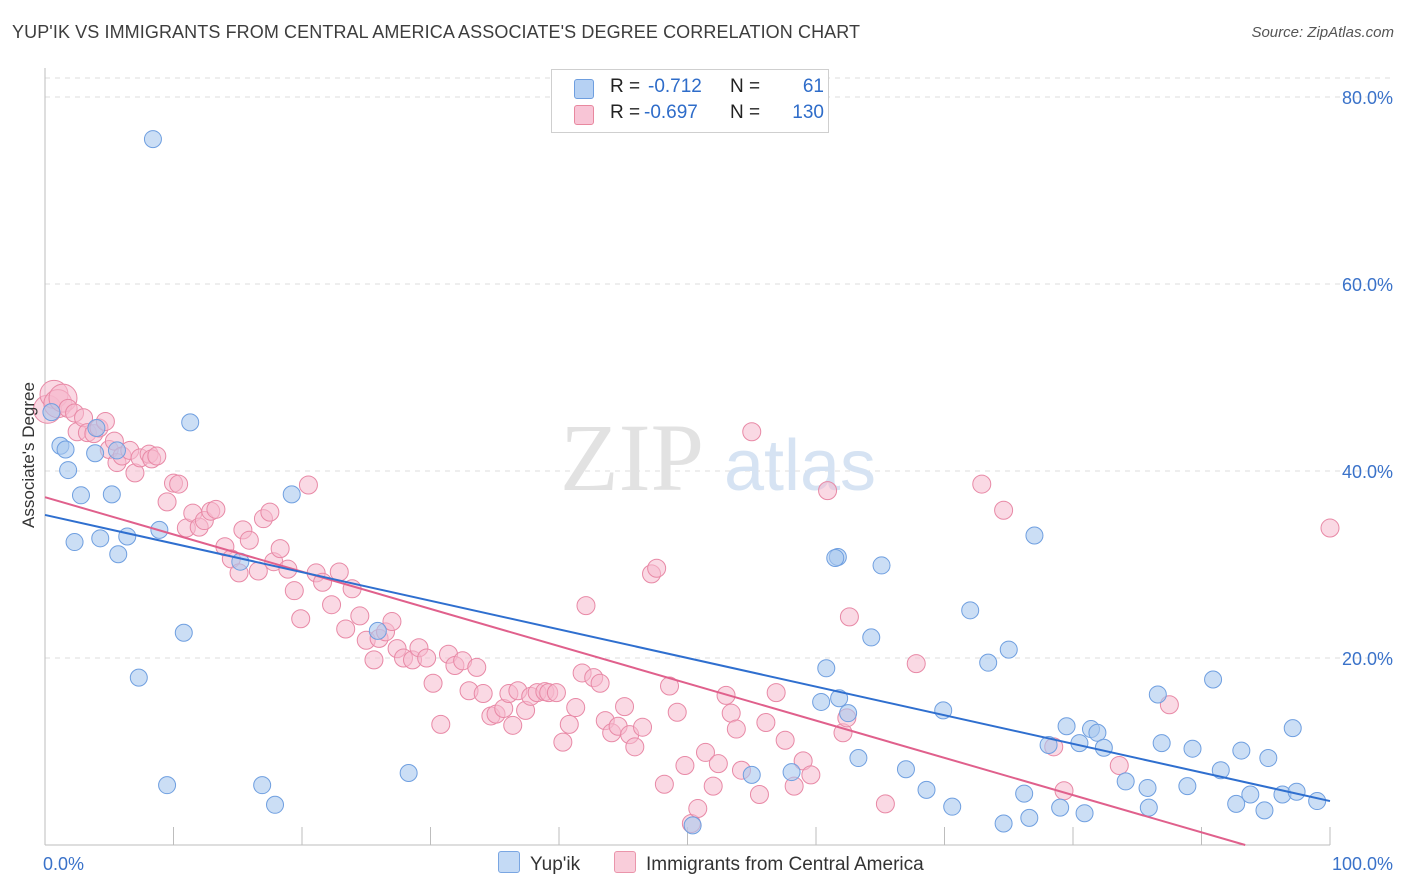 The image size is (1406, 892). What do you see at coordinates (1367, 285) in the screenshot?
I see `y-tick-label: 60.0%` at bounding box center [1367, 285].